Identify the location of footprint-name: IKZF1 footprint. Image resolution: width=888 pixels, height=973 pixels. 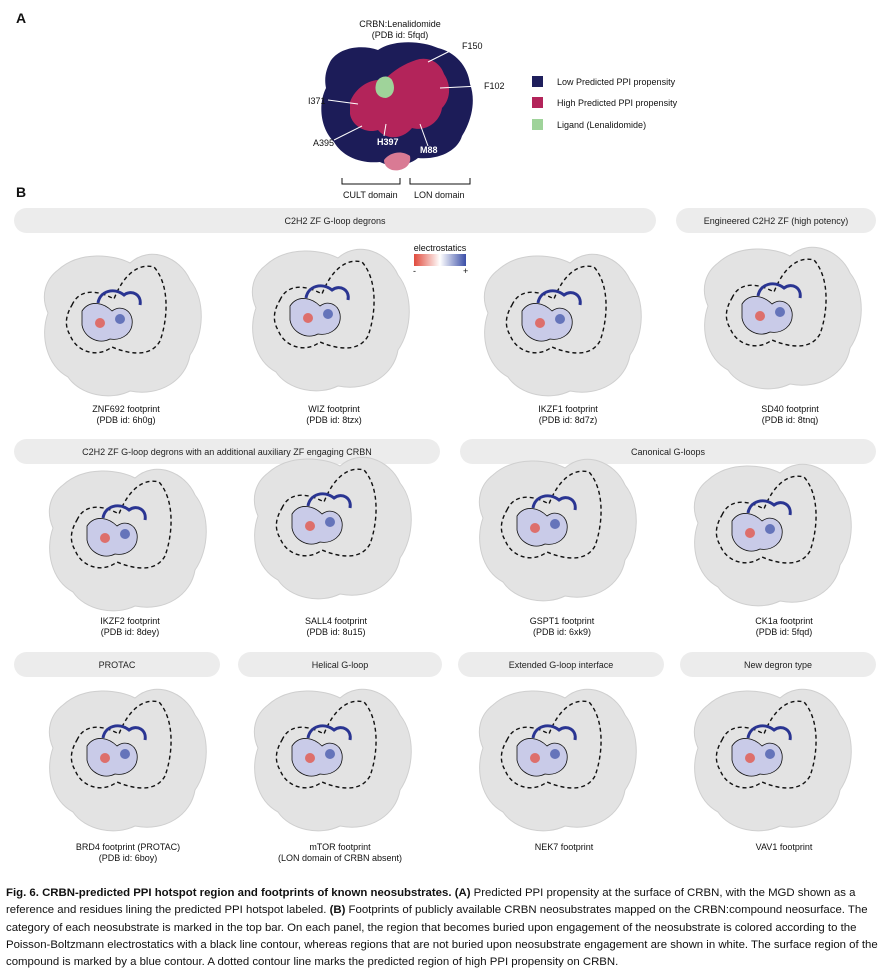
(568, 409).